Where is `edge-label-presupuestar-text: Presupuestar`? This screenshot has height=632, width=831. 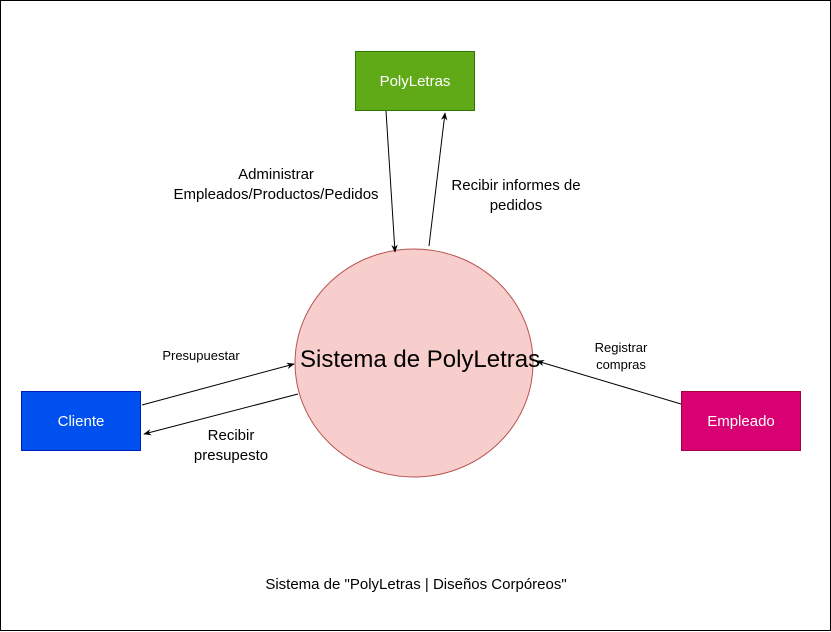
edge-label-presupuestar-text: Presupuestar is located at coordinates (201, 355).